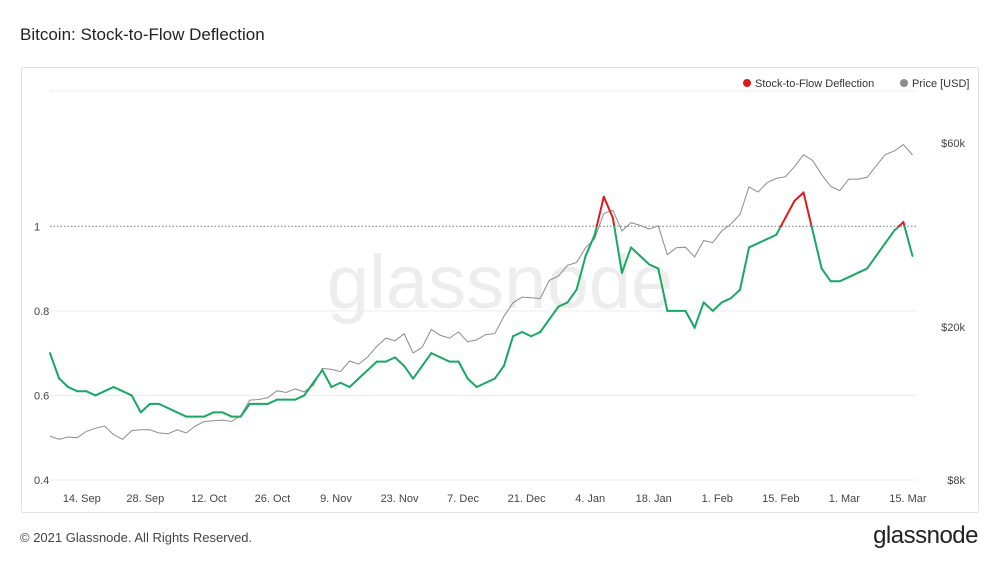 This screenshot has height=563, width=1000. What do you see at coordinates (41, 481) in the screenshot?
I see `left-tick-label: 0.4` at bounding box center [41, 481].